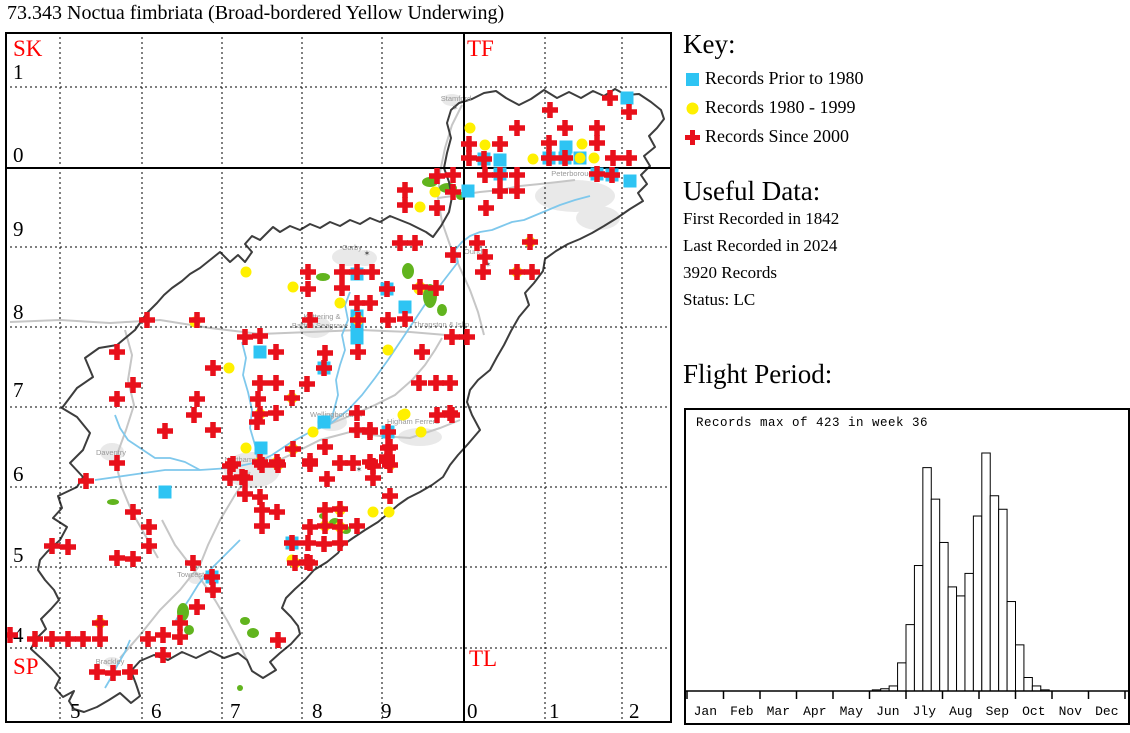 This screenshot has width=1130, height=733. What do you see at coordinates (907, 585) in the screenshot?
I see `flight-period-chart-svg: Jan Feb Mar Apr May Jun Jly Aug Sep Oct Nov Dec` at bounding box center [907, 585].